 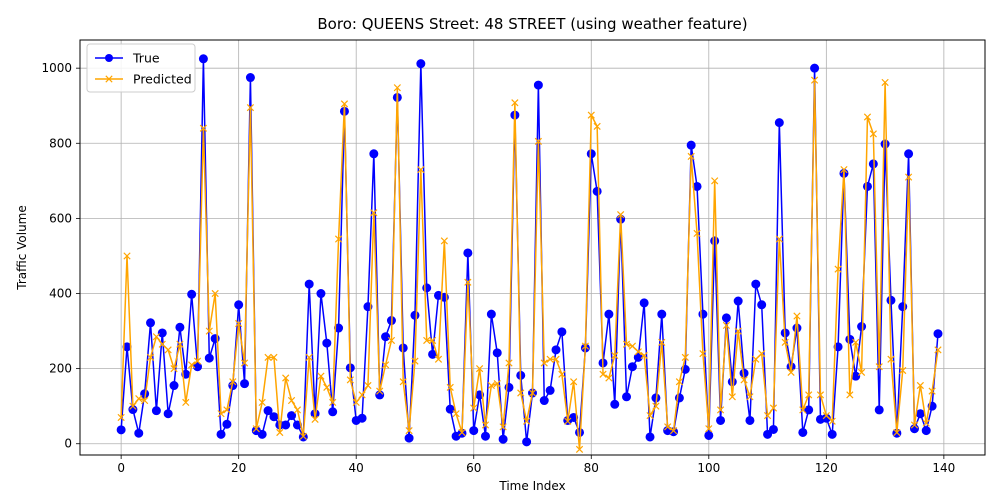 I want to click on x-tick-label: 20, so click(x=238, y=468).